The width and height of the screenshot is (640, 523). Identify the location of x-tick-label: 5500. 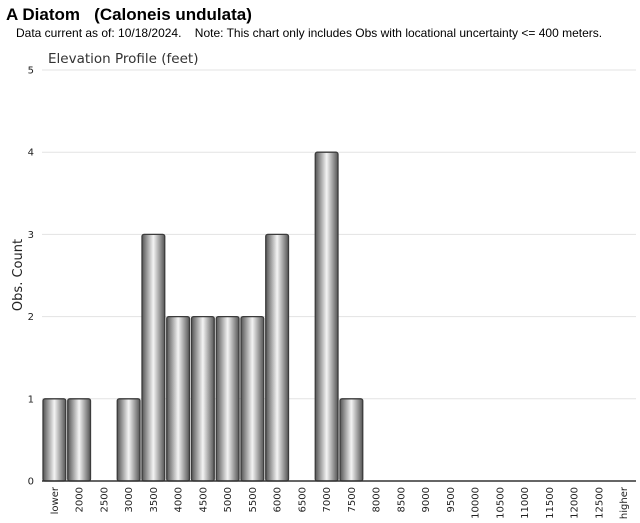
(253, 499).